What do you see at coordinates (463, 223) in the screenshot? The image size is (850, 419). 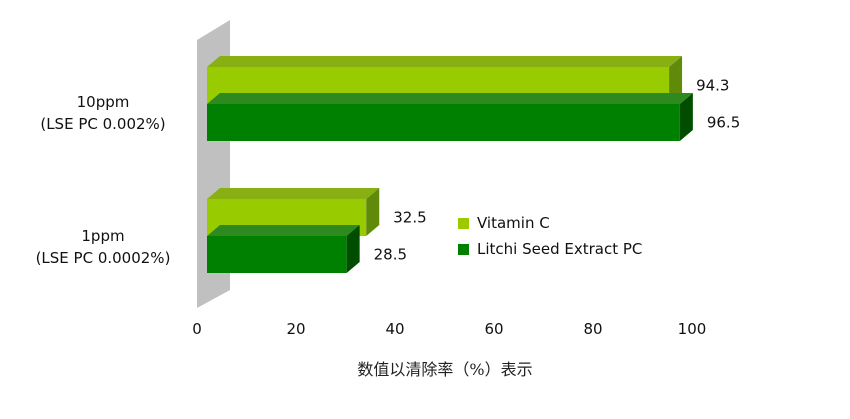 I see `legend-swatch-vitamin-c` at bounding box center [463, 223].